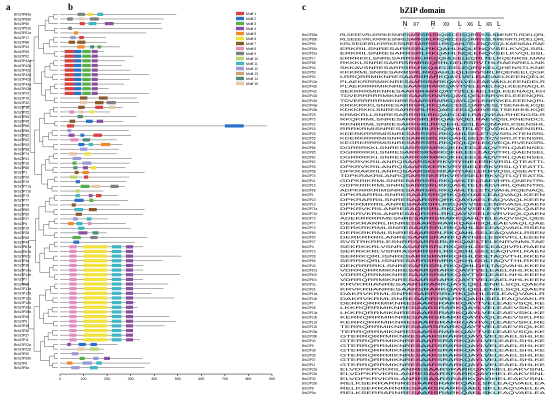  Describe the element at coordinates (21, 131) in the screenshot. I see `gene-label: BrbZIP85` at that location.